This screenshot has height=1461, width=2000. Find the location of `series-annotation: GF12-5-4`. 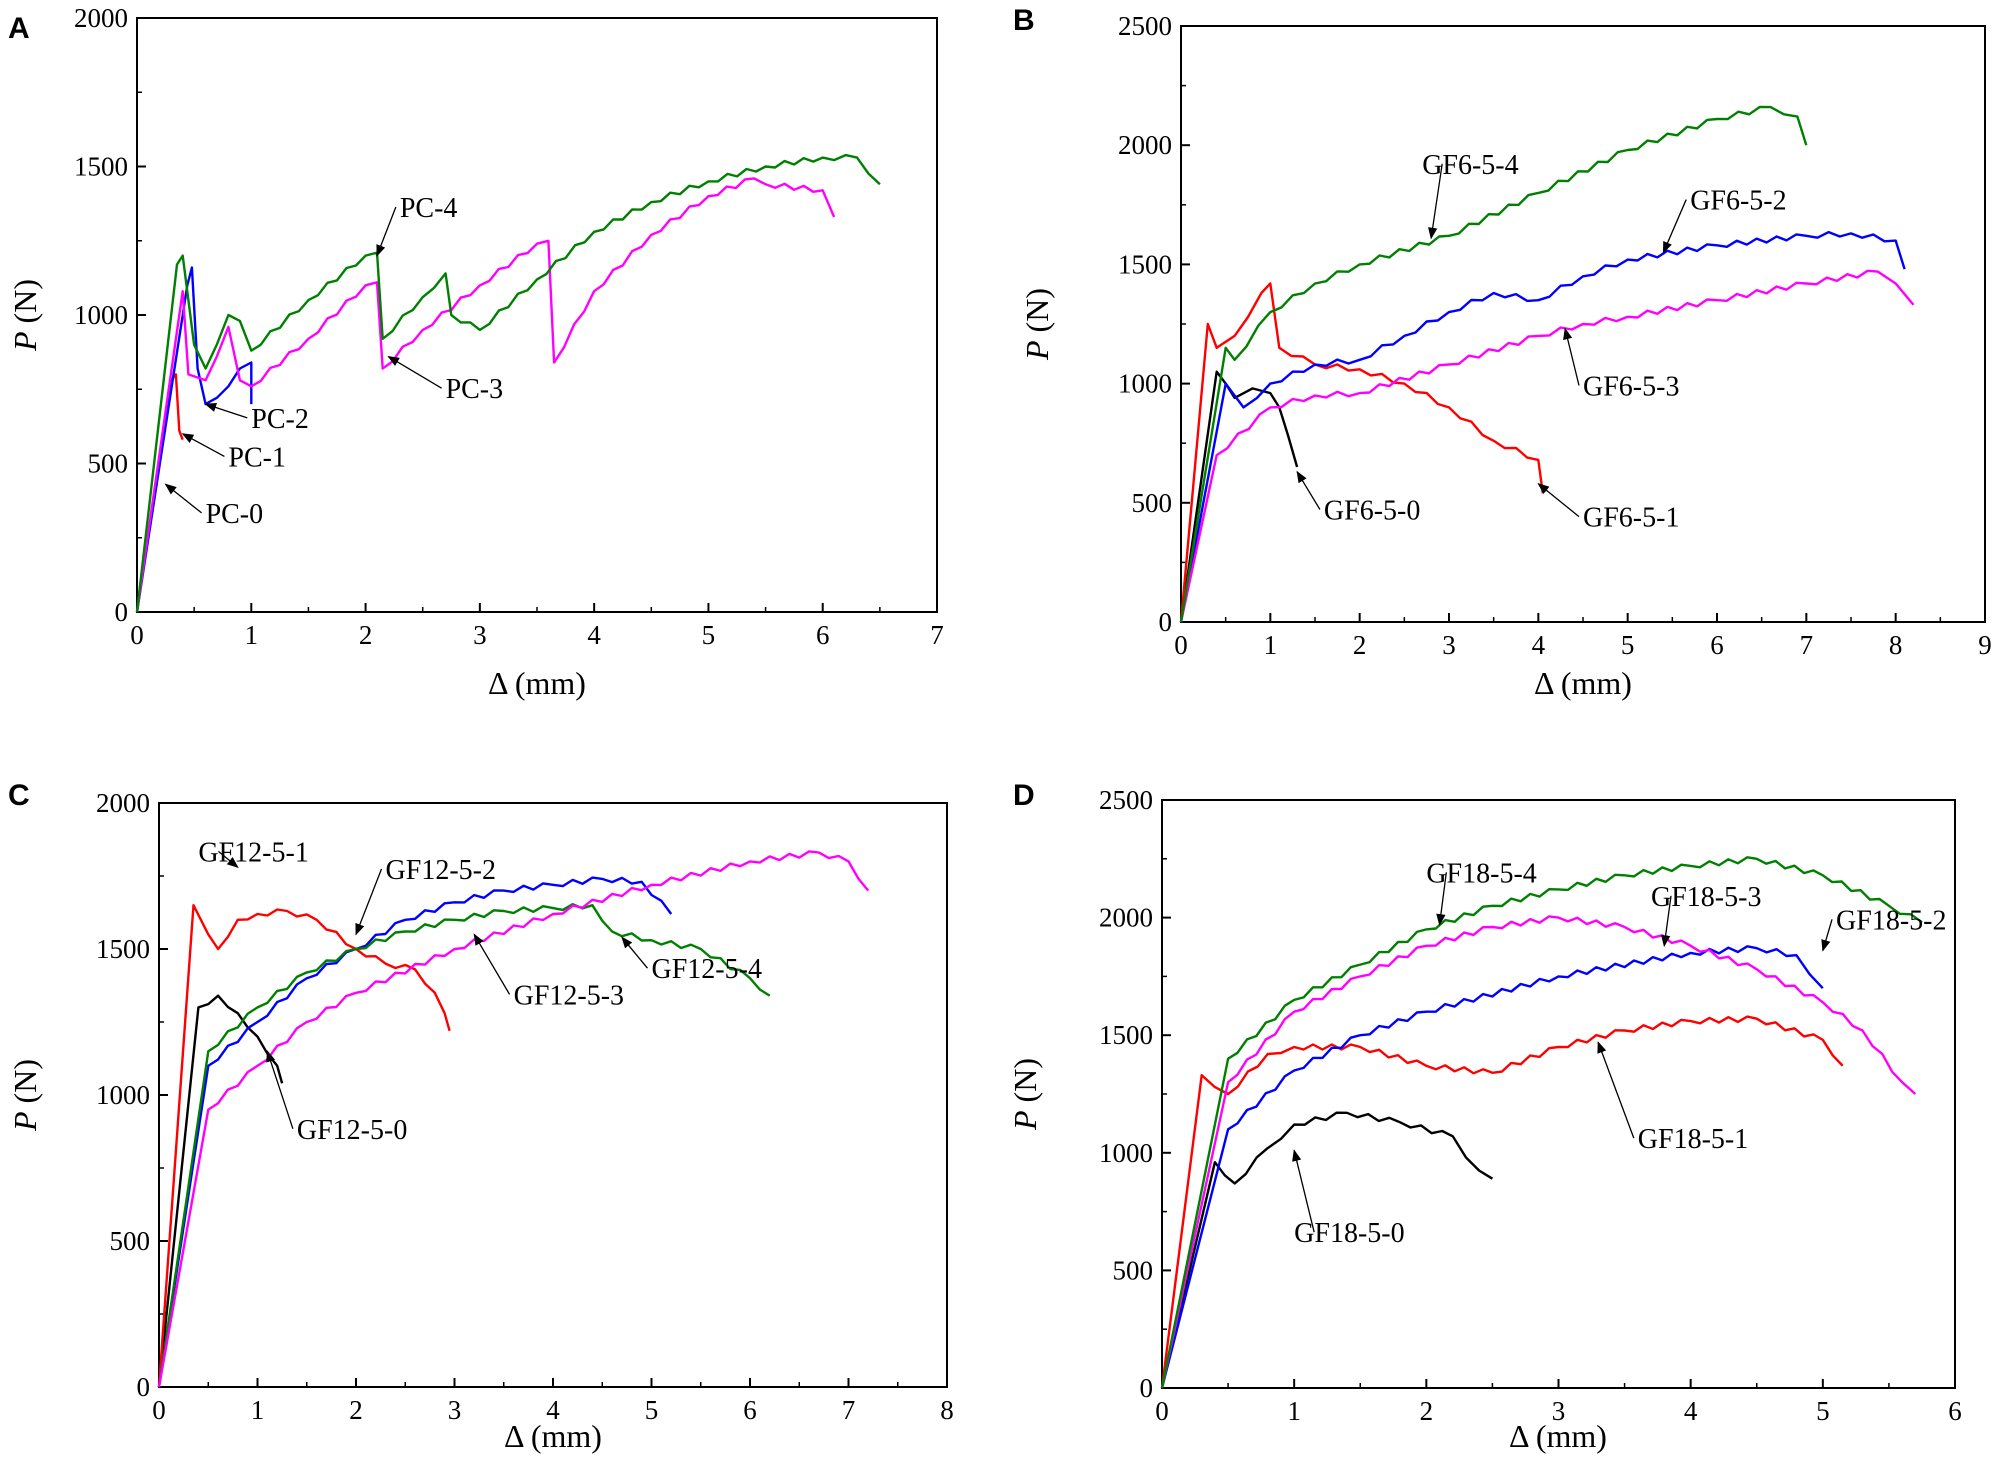

series-annotation: GF12-5-4 is located at coordinates (707, 969).